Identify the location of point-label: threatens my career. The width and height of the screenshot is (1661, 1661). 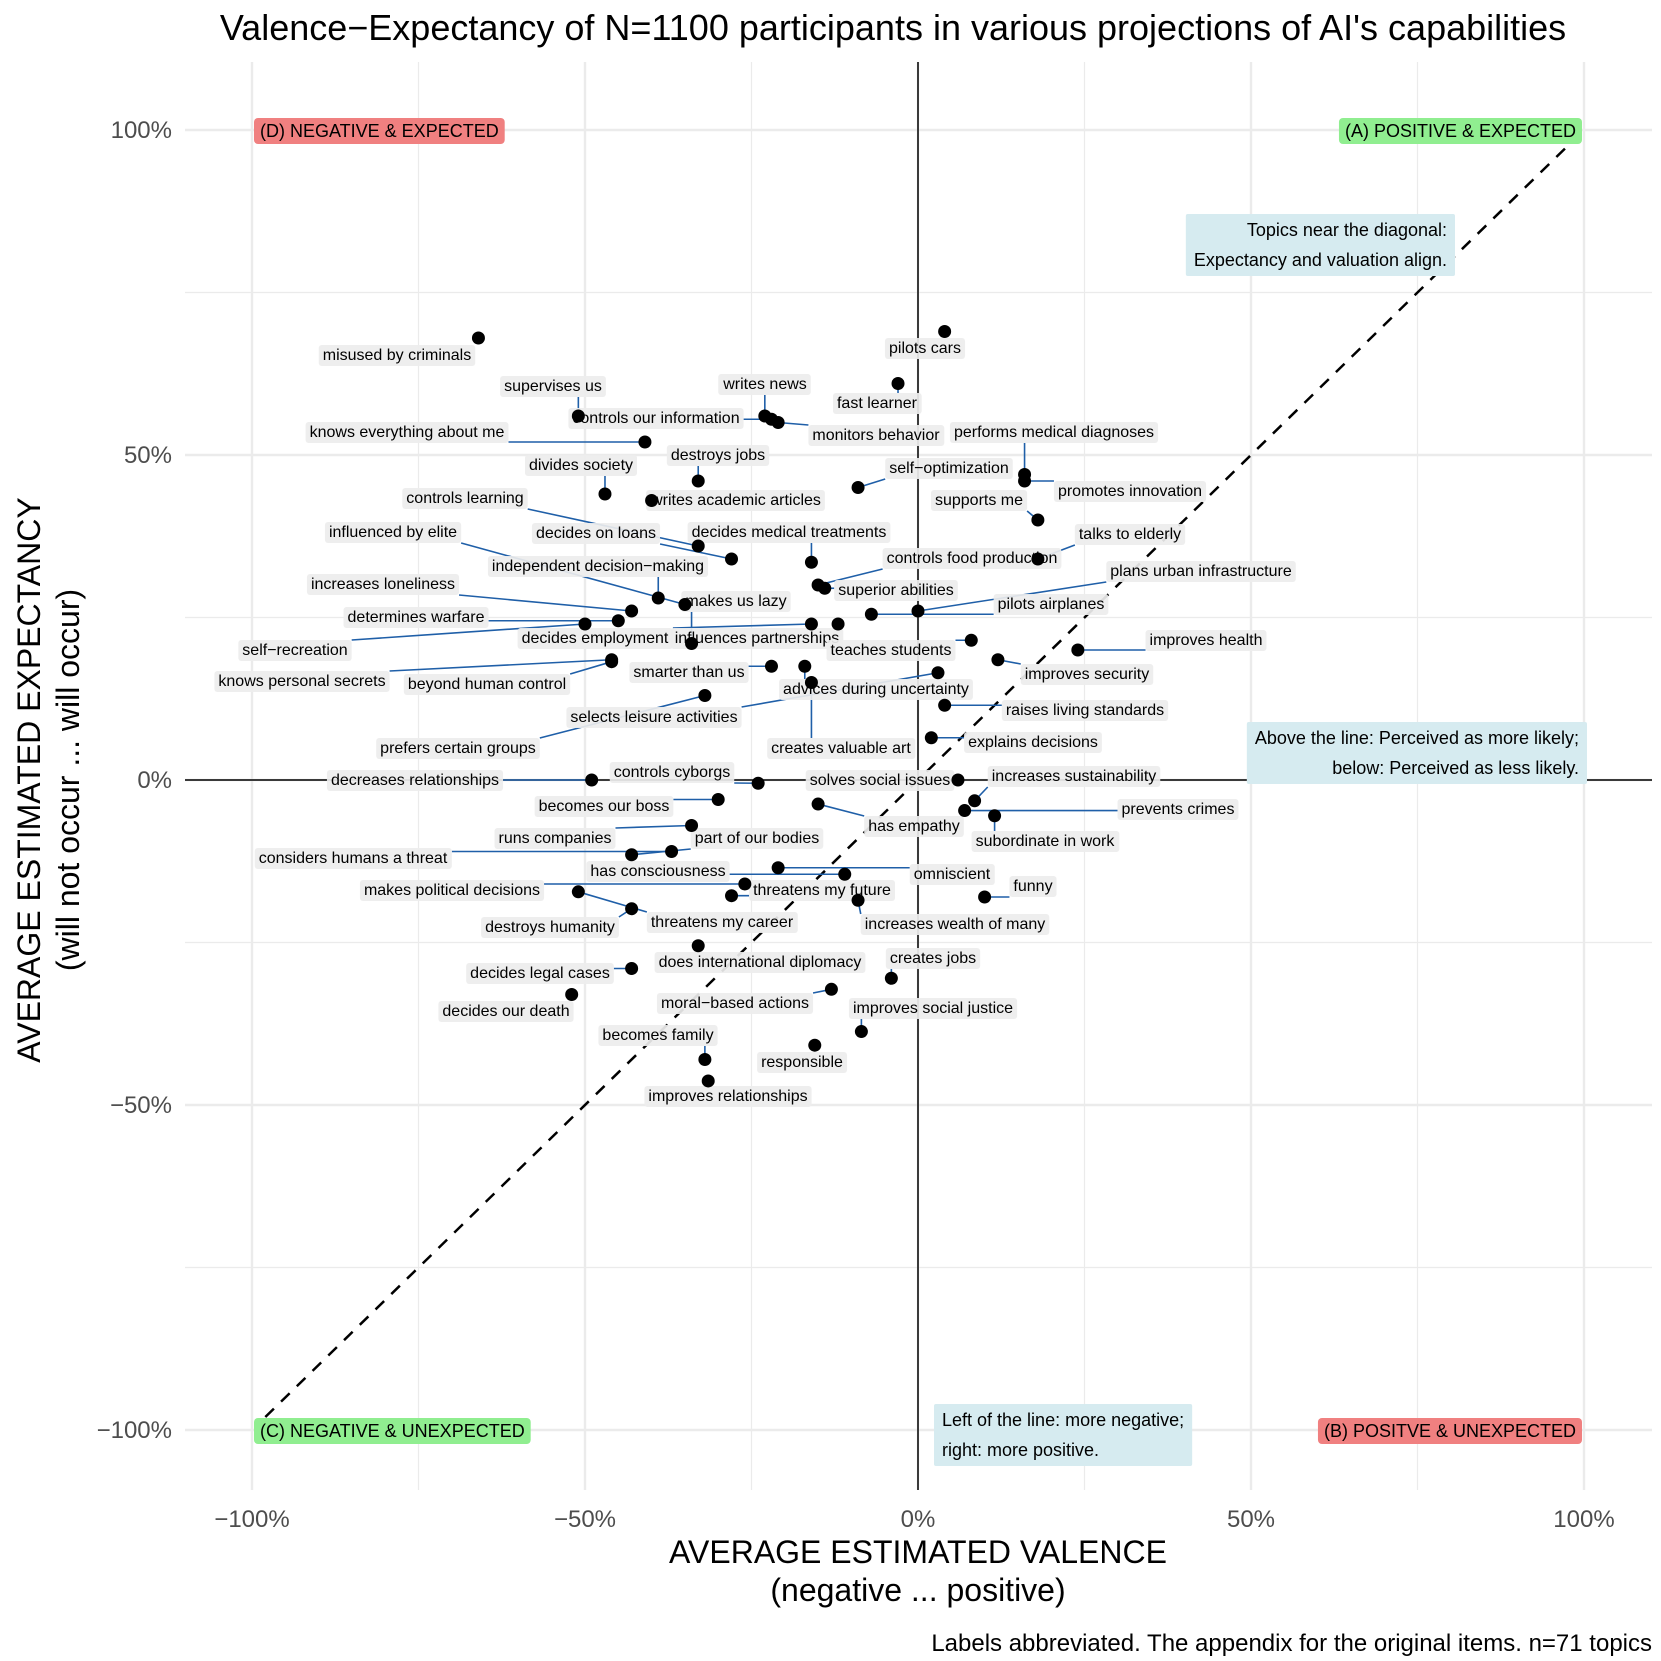
(722, 922).